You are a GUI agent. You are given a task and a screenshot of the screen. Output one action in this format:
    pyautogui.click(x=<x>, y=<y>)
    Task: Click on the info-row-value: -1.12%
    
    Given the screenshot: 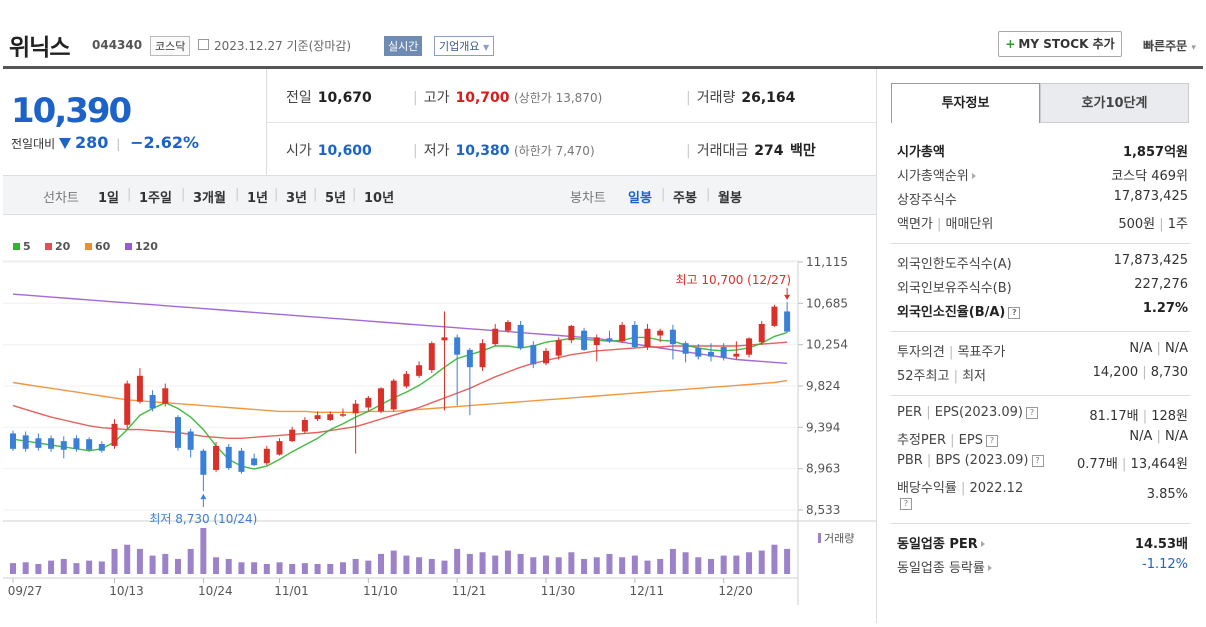 What is the action you would take?
    pyautogui.click(x=1165, y=564)
    